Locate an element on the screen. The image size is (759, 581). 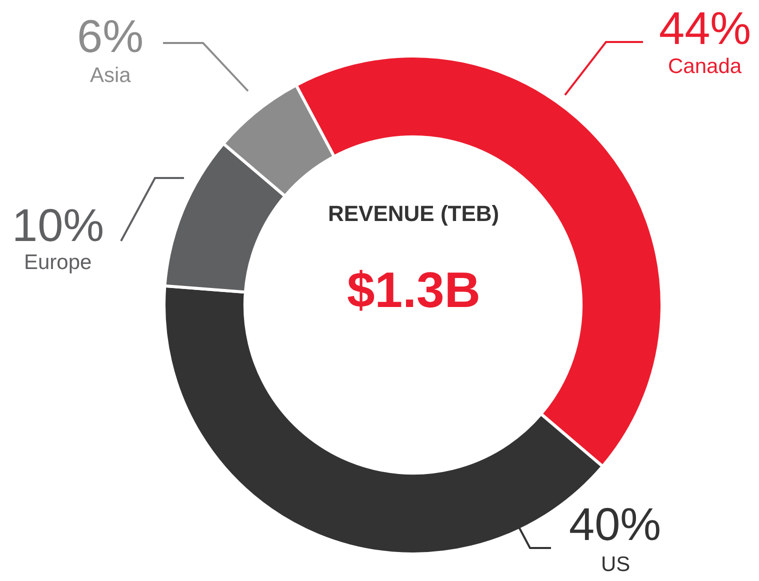
slice-label: US is located at coordinates (615, 564).